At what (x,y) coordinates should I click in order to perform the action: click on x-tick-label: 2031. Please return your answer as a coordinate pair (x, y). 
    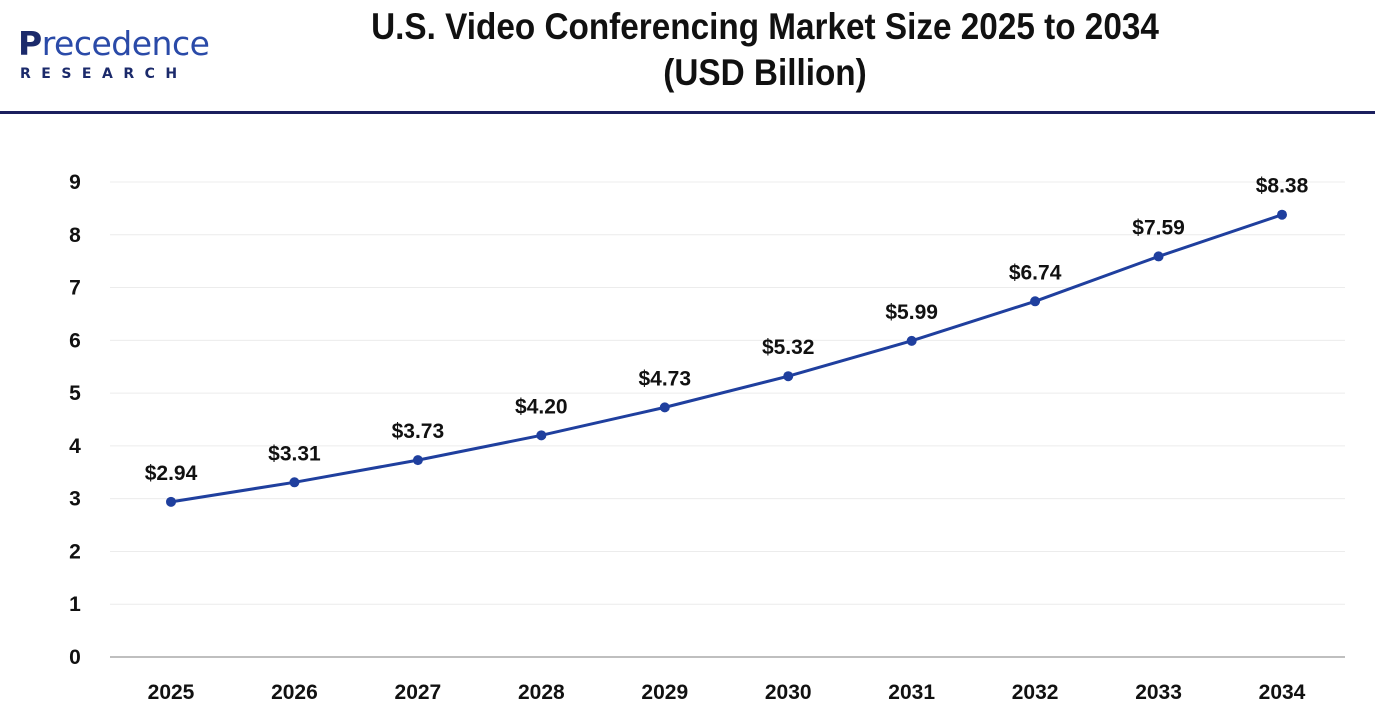
    Looking at the image, I should click on (911, 692).